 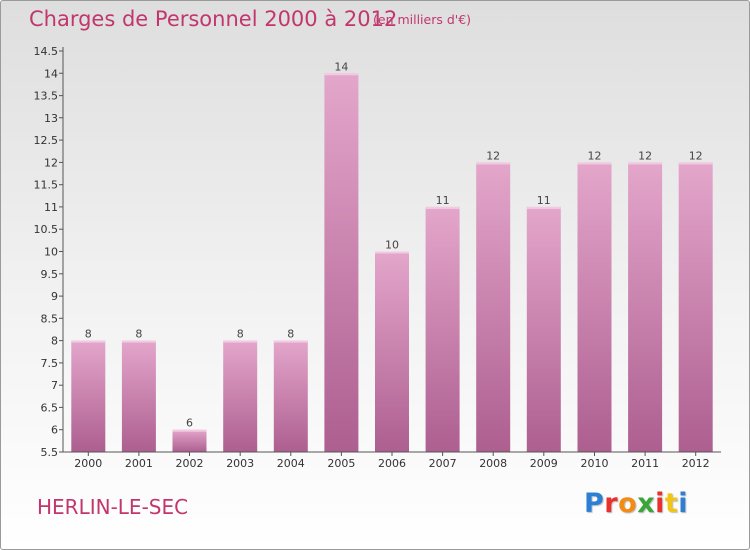 What do you see at coordinates (422, 19) in the screenshot?
I see `chart-subtitle: (en milliers d'€)` at bounding box center [422, 19].